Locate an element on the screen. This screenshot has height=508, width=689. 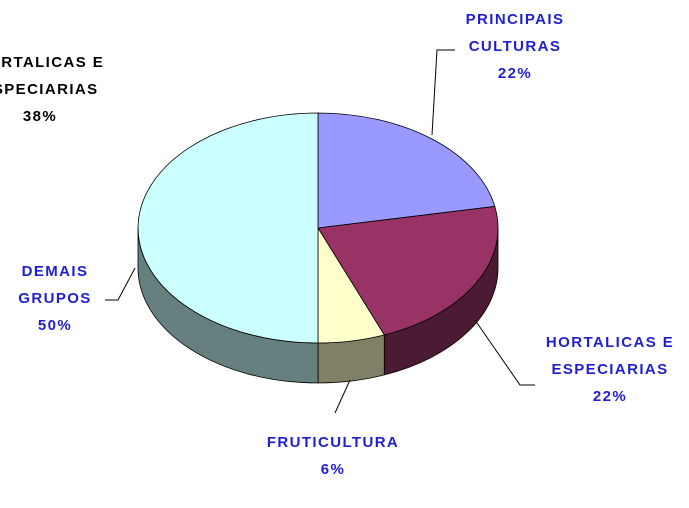
annotation-label: 38% is located at coordinates (40, 116).